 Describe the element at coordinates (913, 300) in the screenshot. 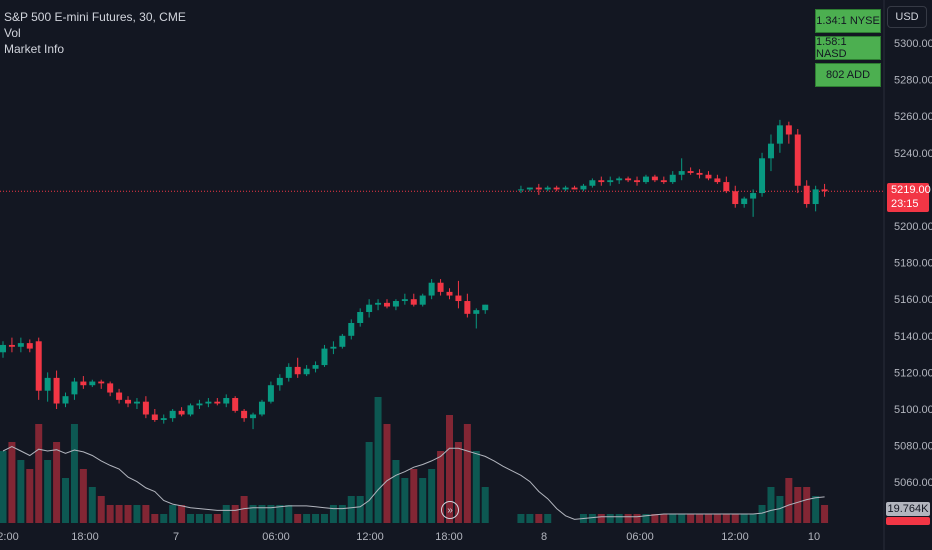

I see `y-tick-label: 5160.00` at that location.